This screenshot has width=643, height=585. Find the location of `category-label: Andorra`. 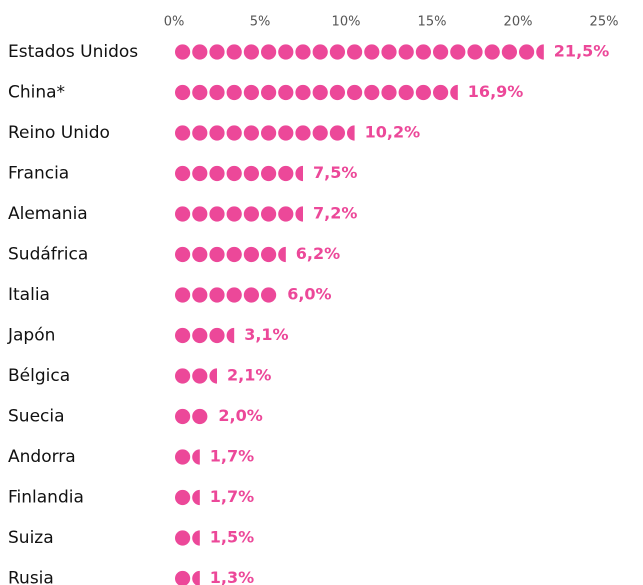

category-label: Andorra is located at coordinates (42, 457).